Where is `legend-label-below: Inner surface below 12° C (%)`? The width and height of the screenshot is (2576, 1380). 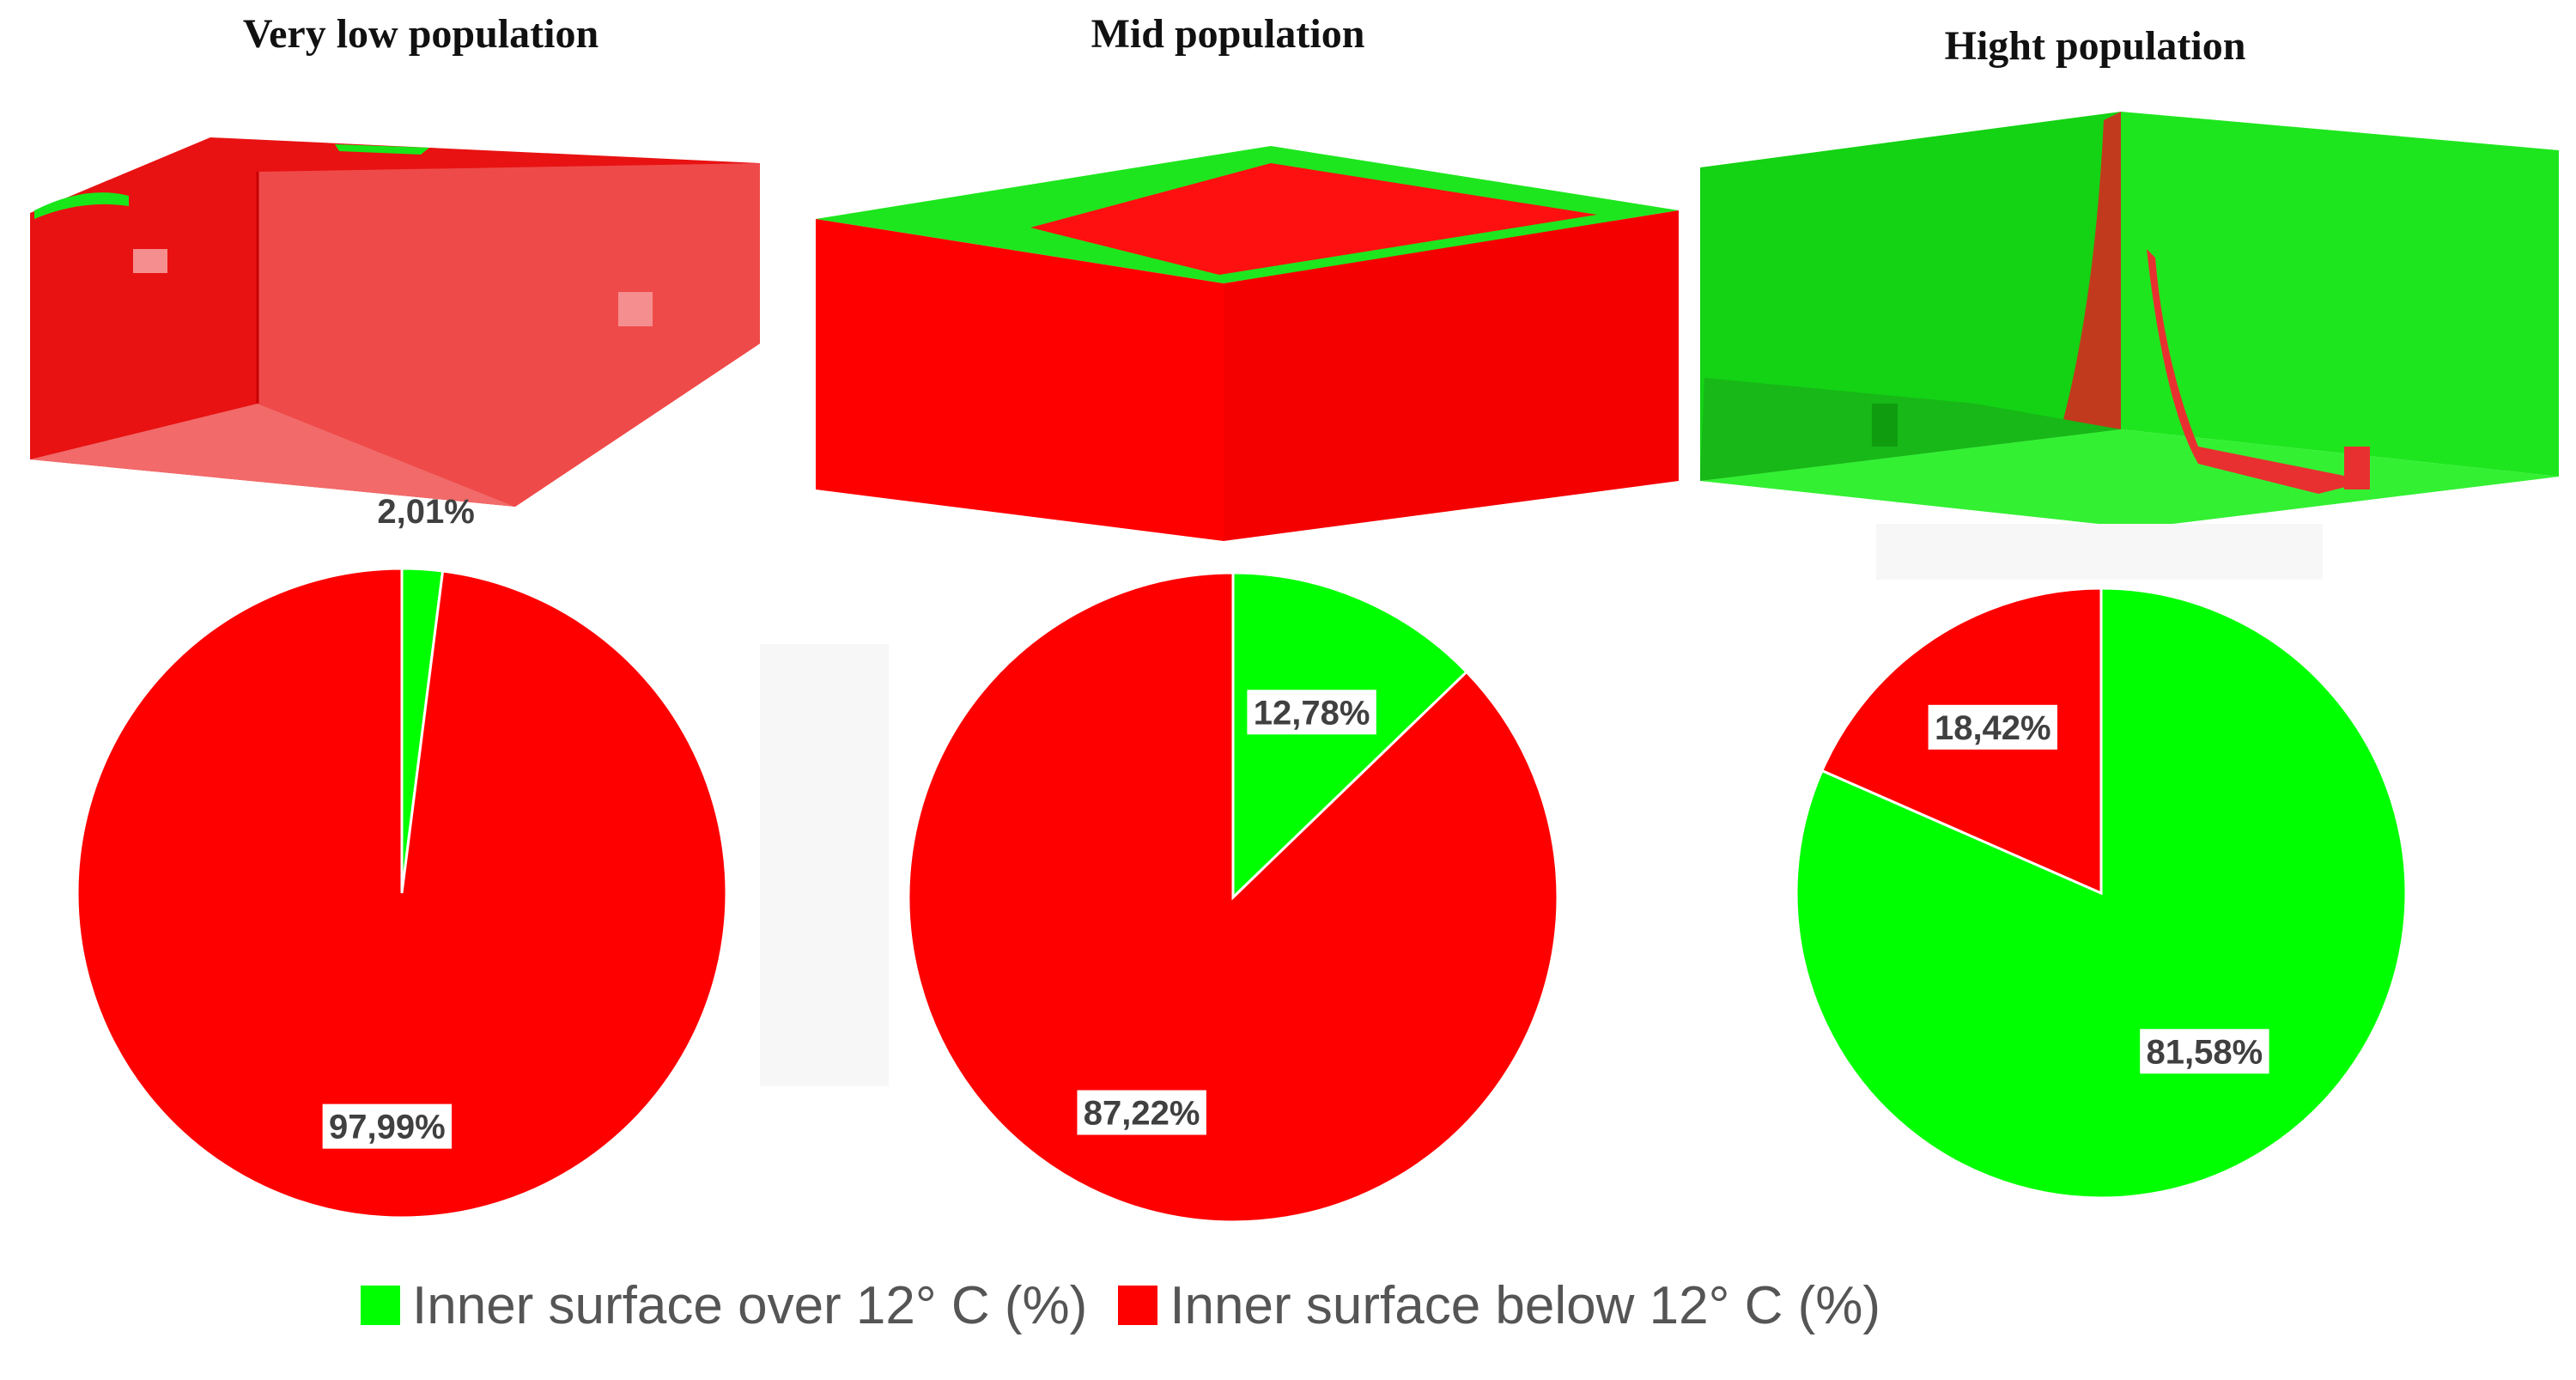
legend-label-below: Inner surface below 12° C (%) is located at coordinates (1525, 1305).